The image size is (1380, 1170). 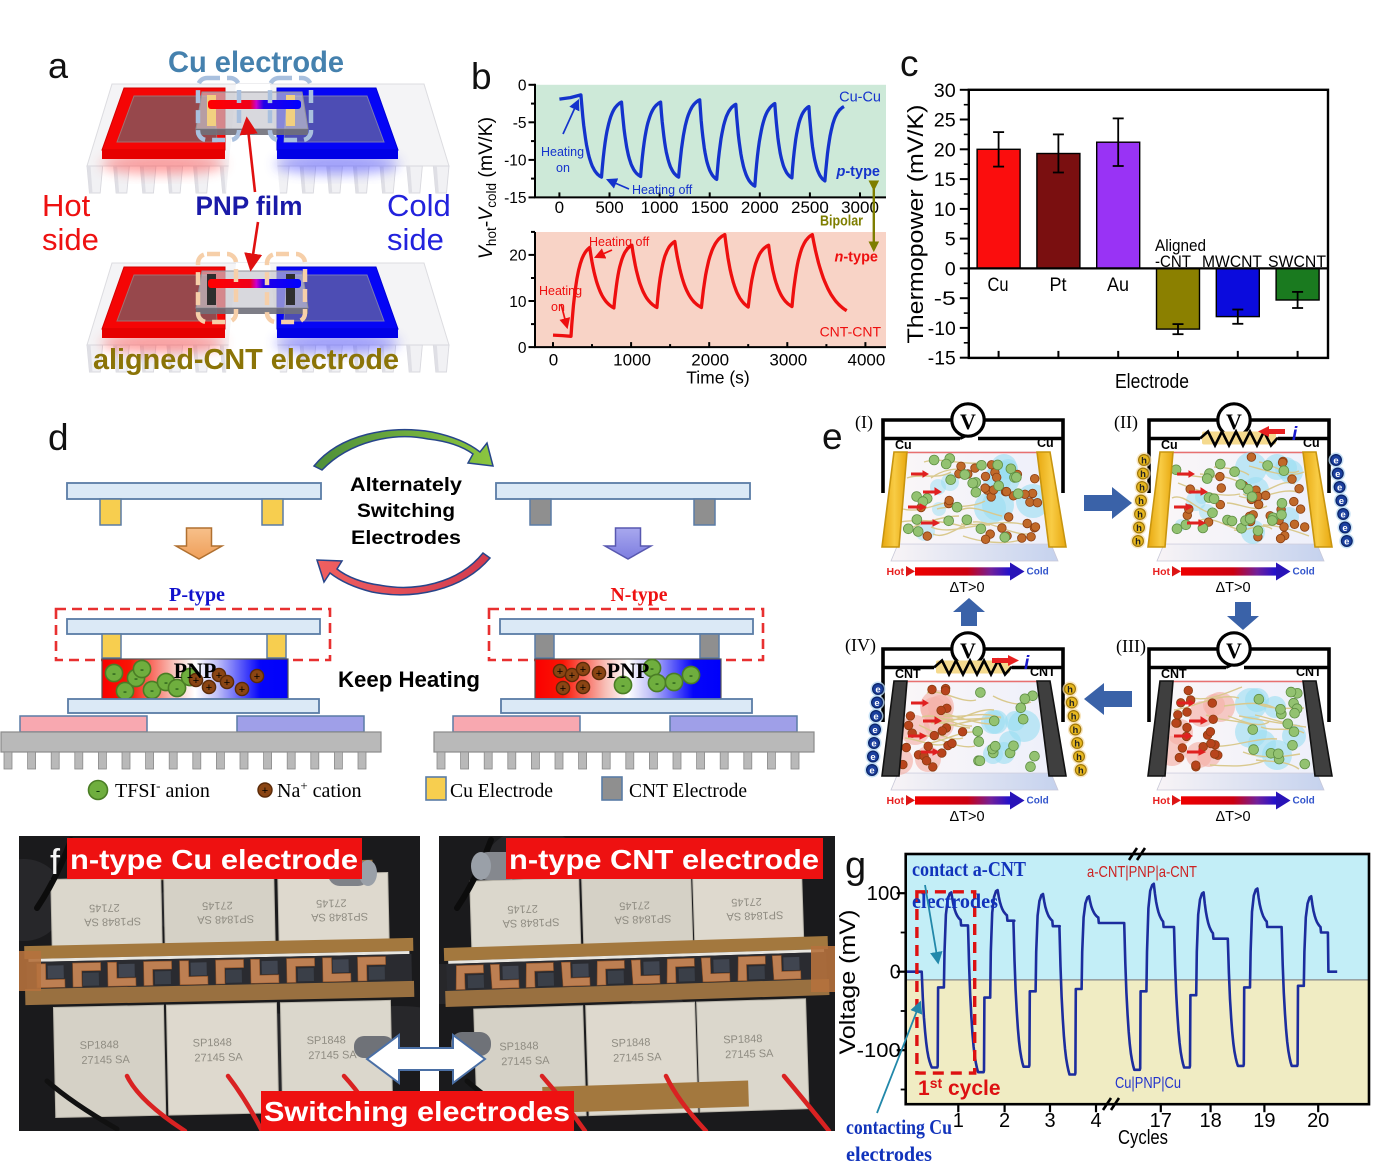 What do you see at coordinates (810, 207) in the screenshot?
I see `svg-text: 2500` at bounding box center [810, 207].